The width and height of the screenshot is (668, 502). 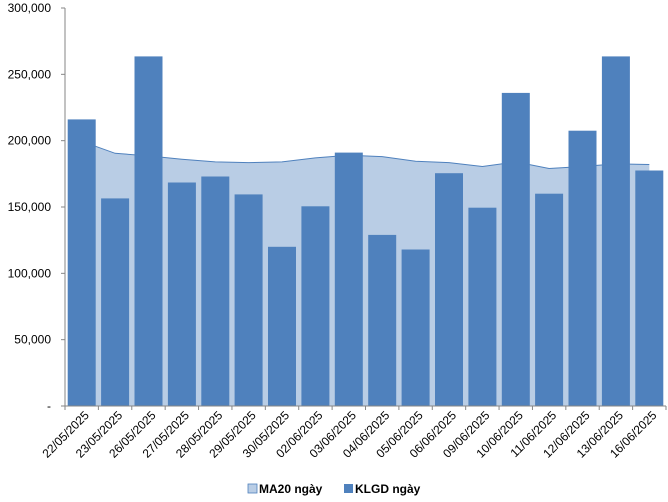 I want to click on bar-30/05/2025, so click(x=282, y=326).